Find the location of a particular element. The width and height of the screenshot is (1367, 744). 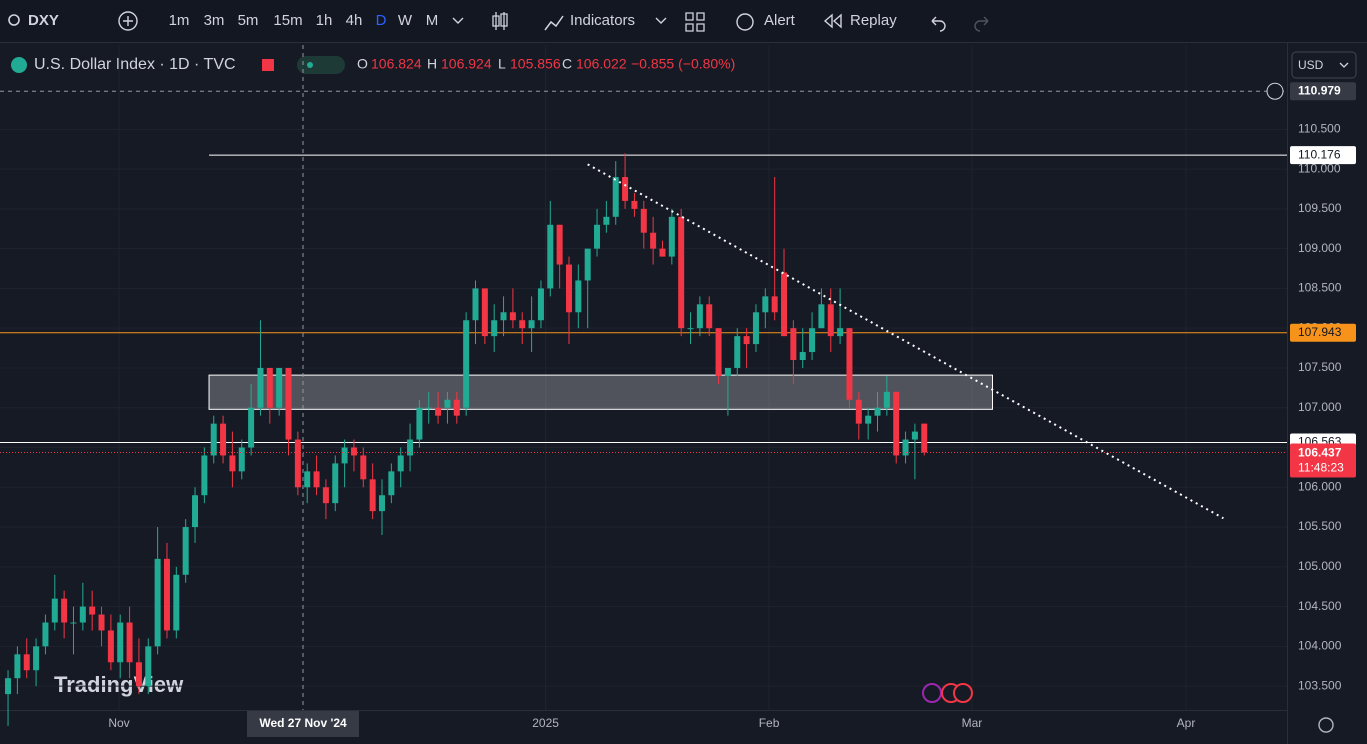

search-icon is located at coordinates (14, 20).